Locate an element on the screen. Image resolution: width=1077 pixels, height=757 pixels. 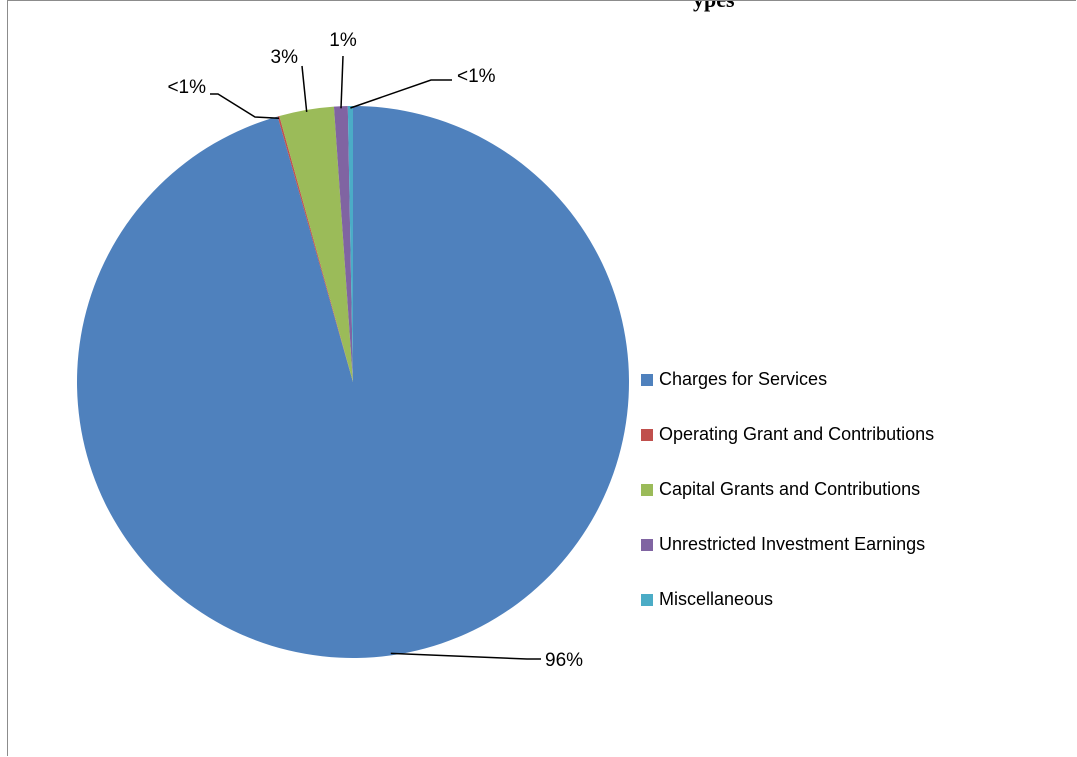
legend-item: Miscellaneous is located at coordinates (787, 599).